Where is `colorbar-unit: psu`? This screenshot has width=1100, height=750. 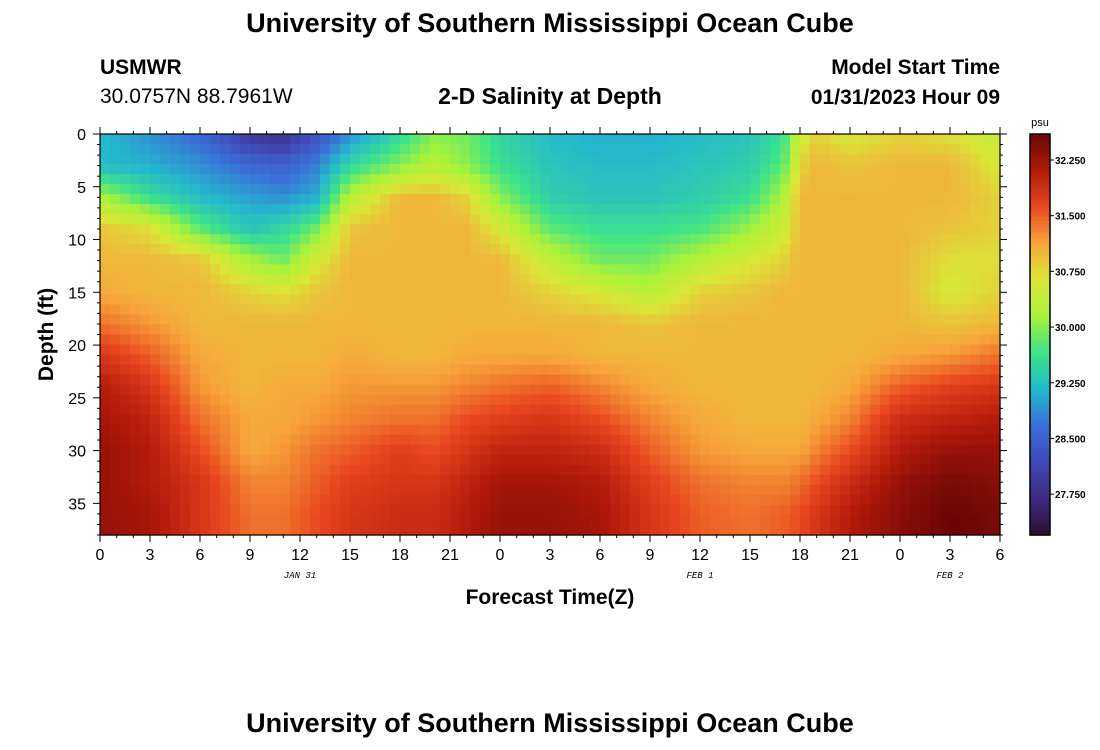 colorbar-unit: psu is located at coordinates (1040, 123).